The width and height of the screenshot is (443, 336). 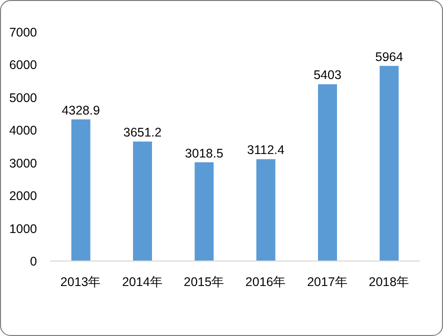 What do you see at coordinates (81, 110) in the screenshot?
I see `data-label: 4328.9` at bounding box center [81, 110].